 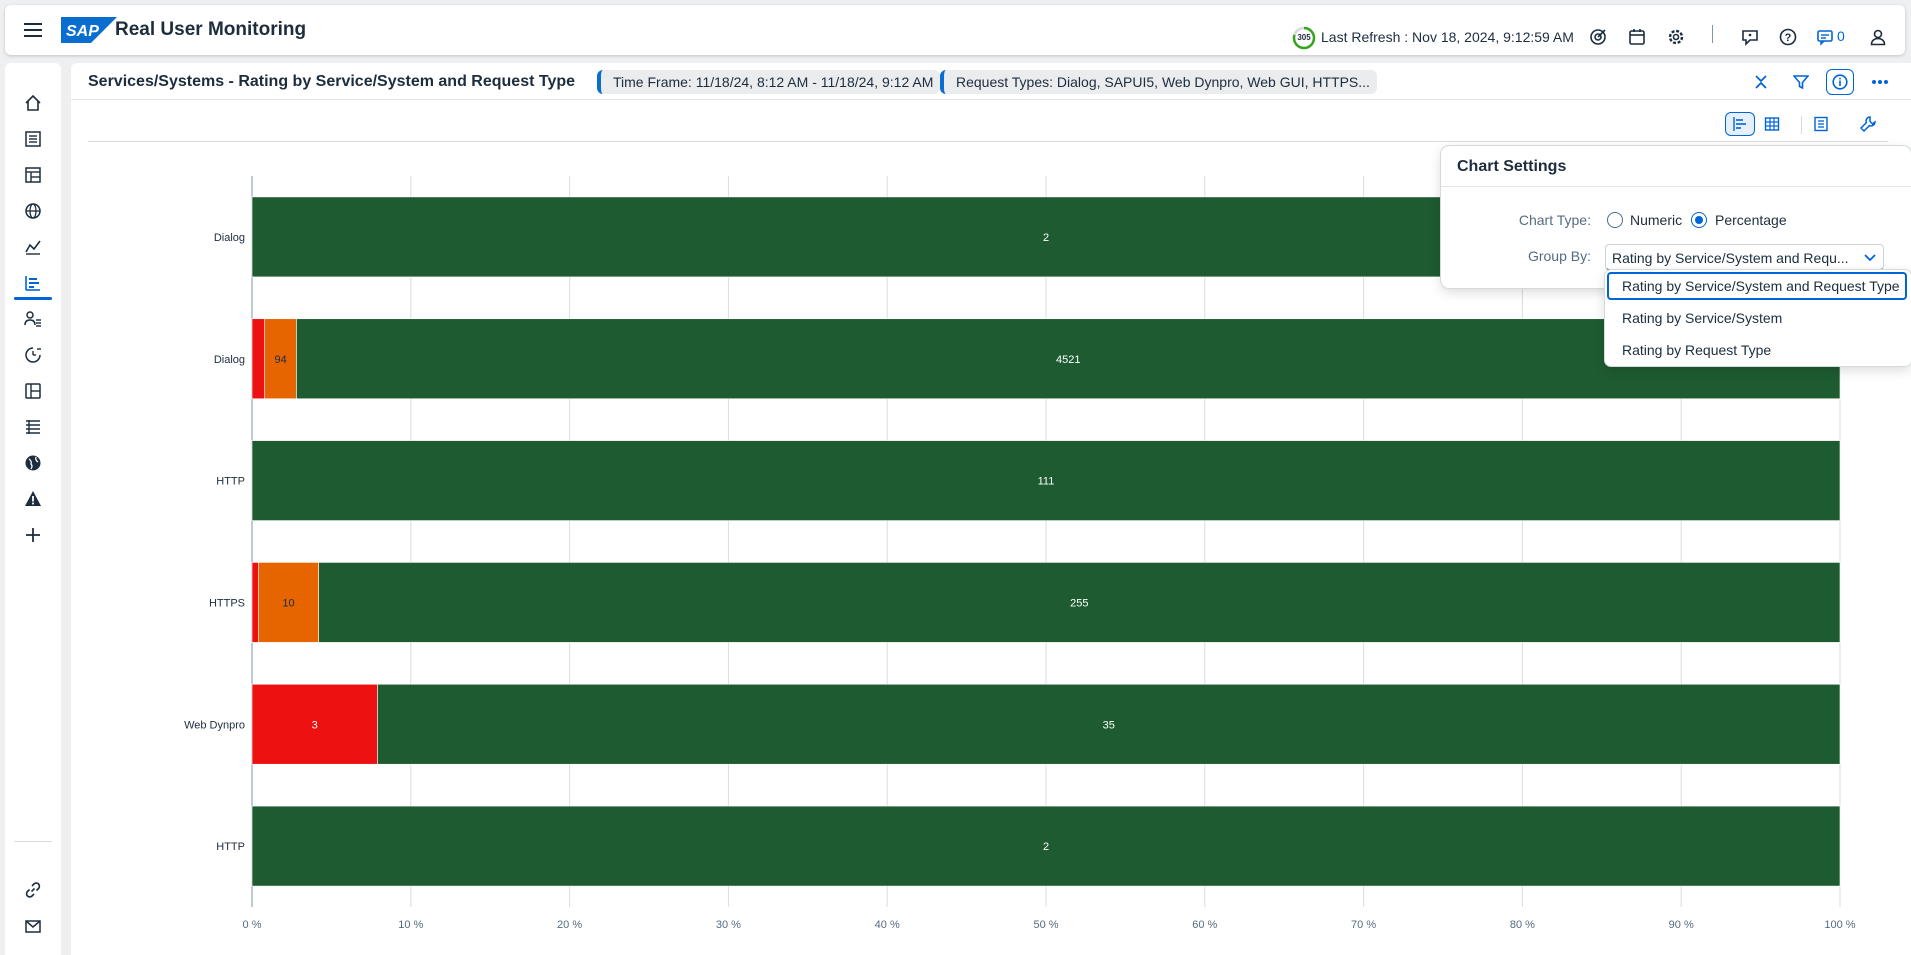 I want to click on x-tick-label: 40 %, so click(x=887, y=925).